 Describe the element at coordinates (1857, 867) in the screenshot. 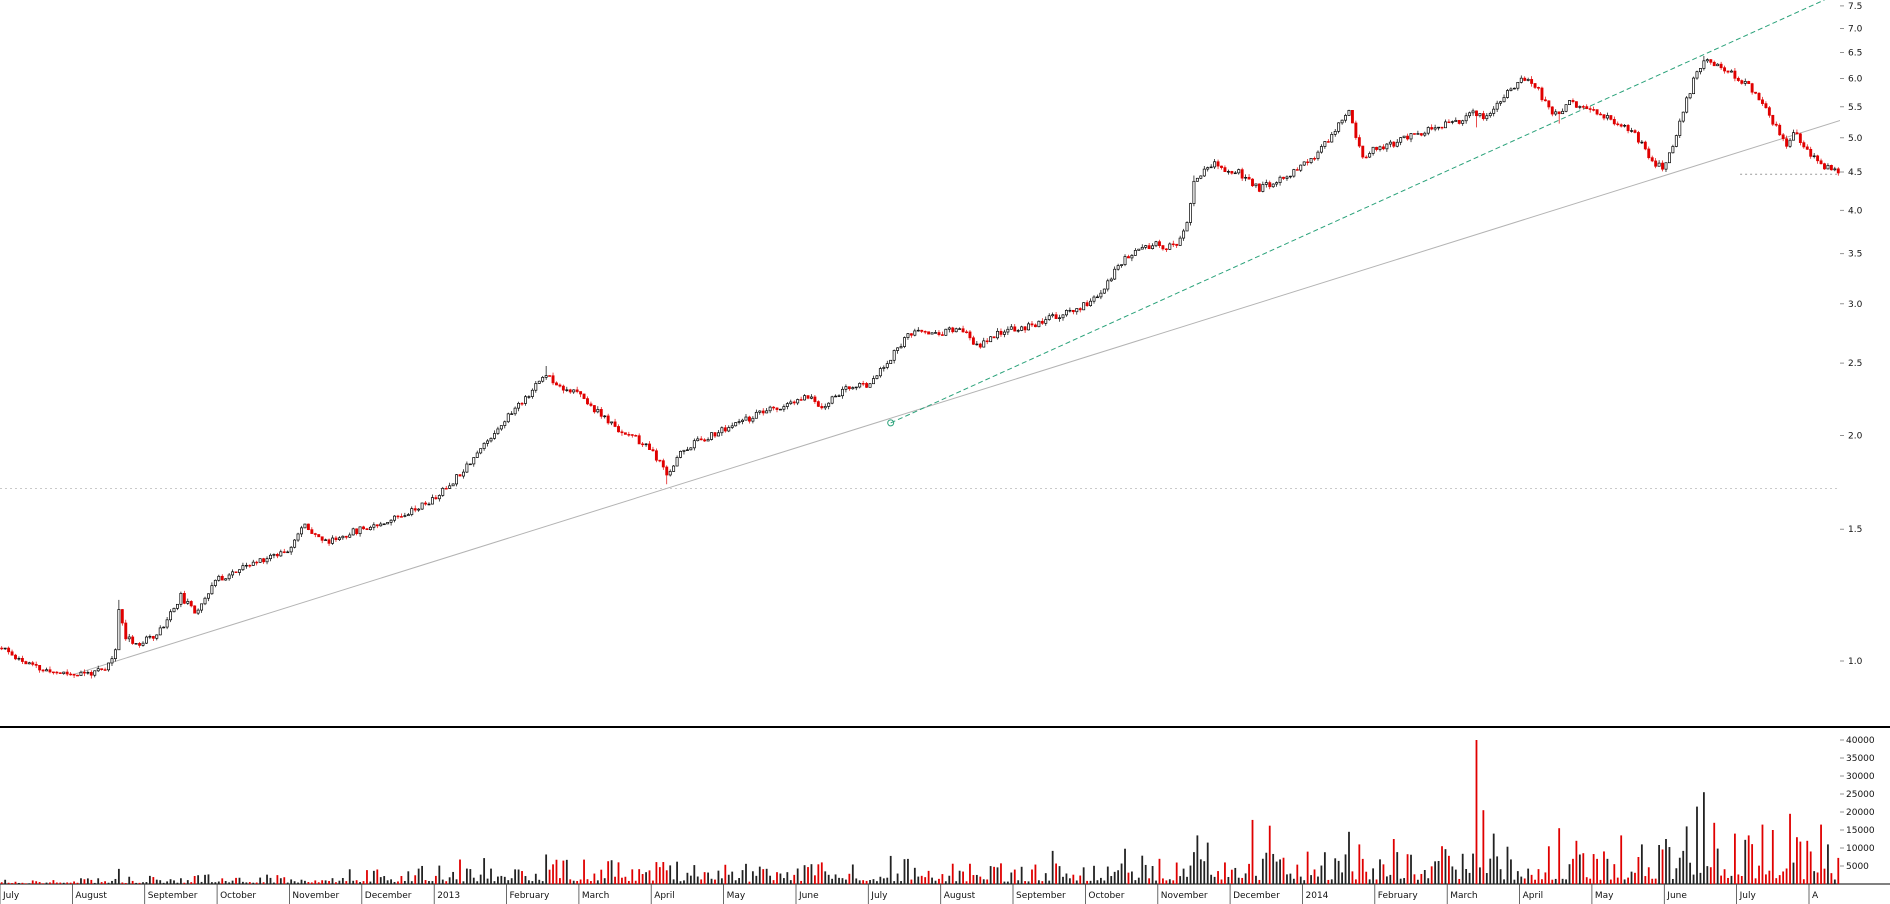

I see `volume-axis-label: 5000` at that location.